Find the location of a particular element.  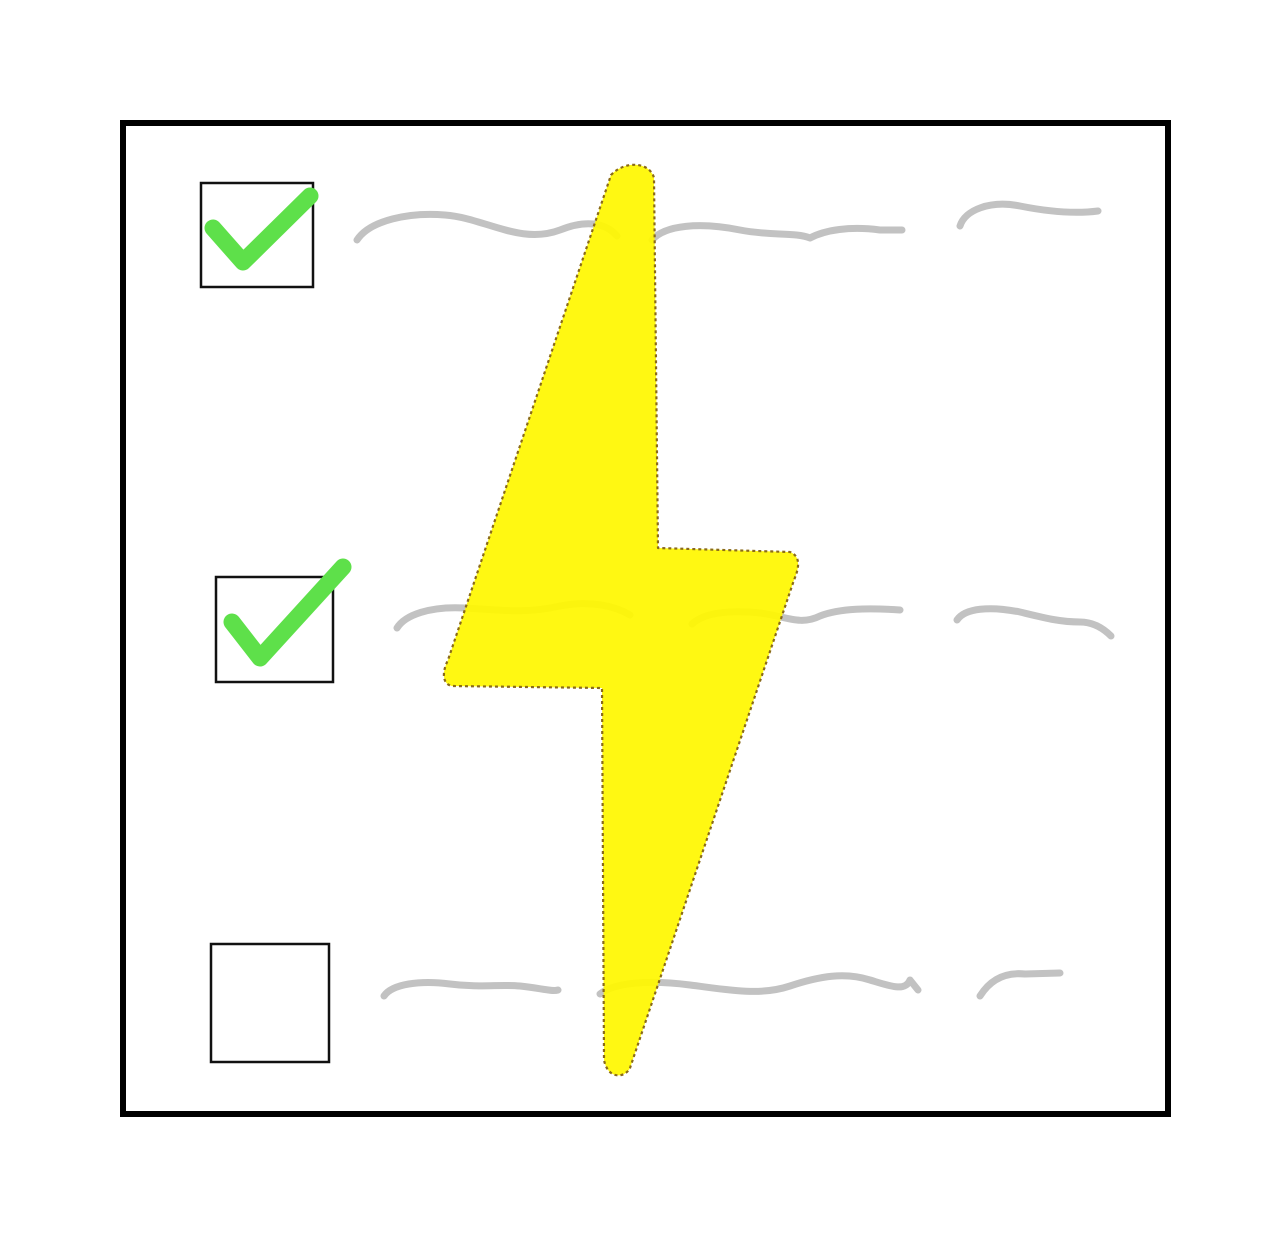

checkbox is located at coordinates (270, 1003).